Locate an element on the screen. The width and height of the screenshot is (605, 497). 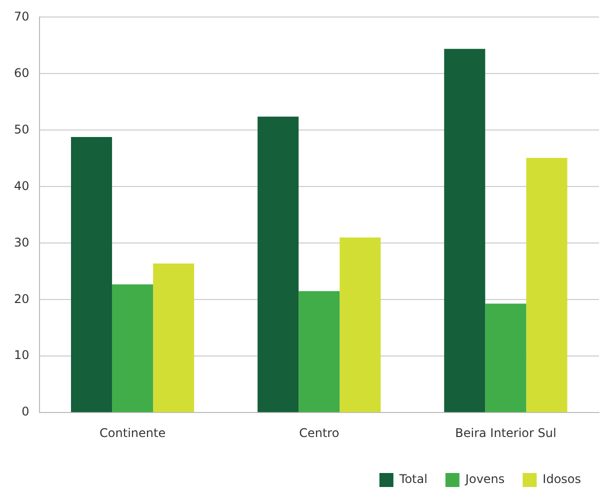
y-tick-label: 60 is located at coordinates (22, 73).